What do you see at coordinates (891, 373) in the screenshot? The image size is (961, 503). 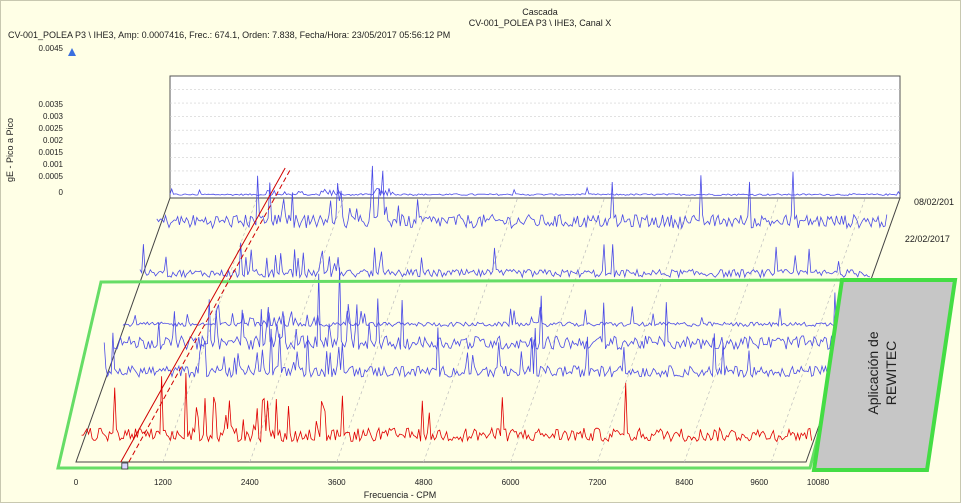 I see `annotation-text-line2: REWITEC` at bounding box center [891, 373].